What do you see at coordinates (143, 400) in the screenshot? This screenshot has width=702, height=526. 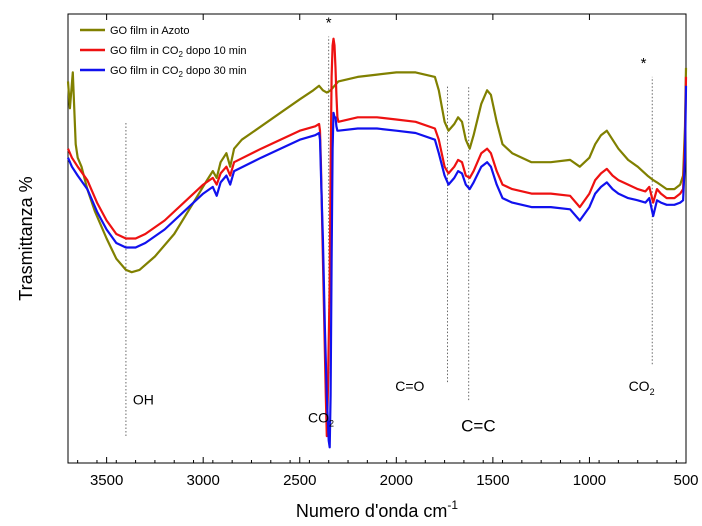 I see `annotation-label: OH` at bounding box center [143, 400].